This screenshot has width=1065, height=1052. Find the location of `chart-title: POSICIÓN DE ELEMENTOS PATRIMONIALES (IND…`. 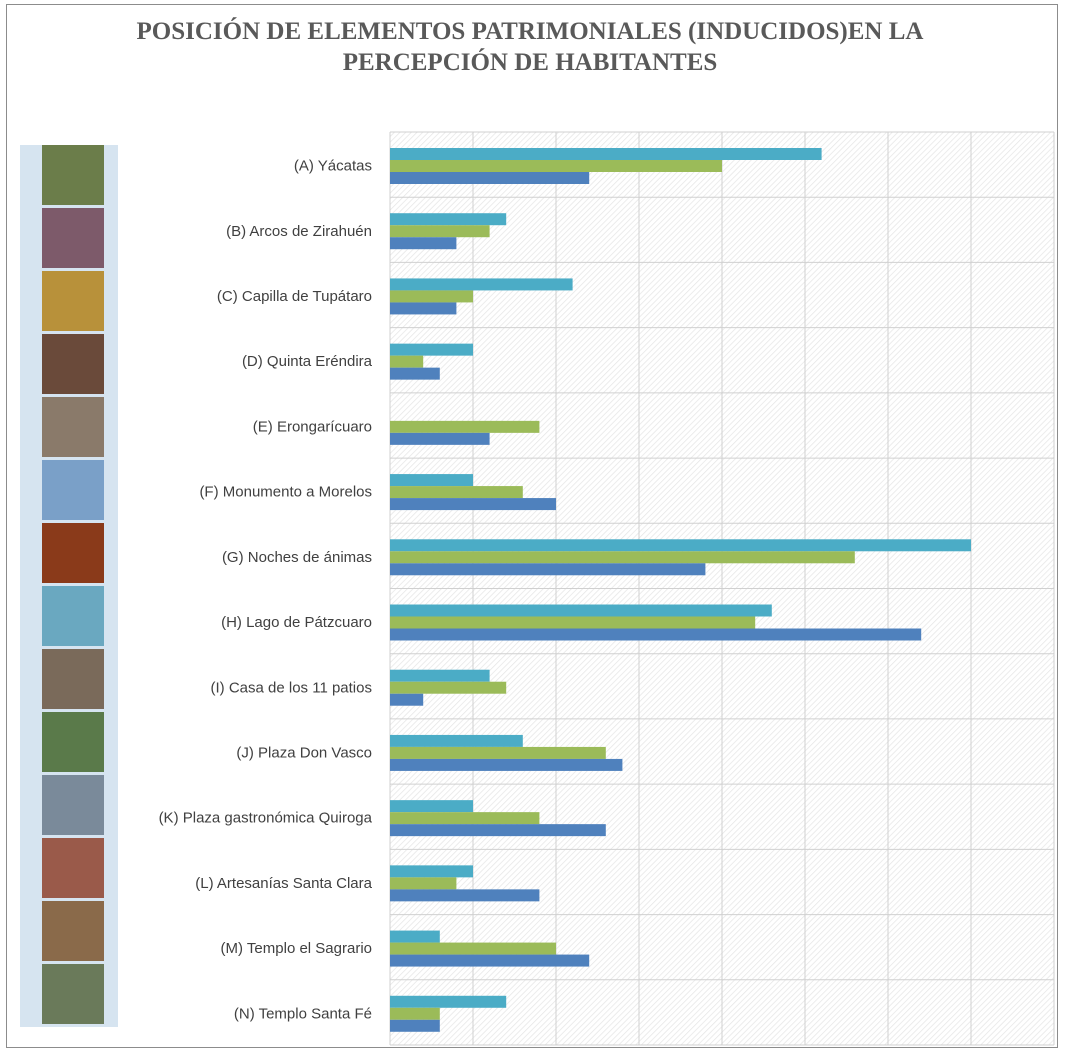

chart-title: POSICIÓN DE ELEMENTOS PATRIMONIALES (IND… is located at coordinates (530, 47).